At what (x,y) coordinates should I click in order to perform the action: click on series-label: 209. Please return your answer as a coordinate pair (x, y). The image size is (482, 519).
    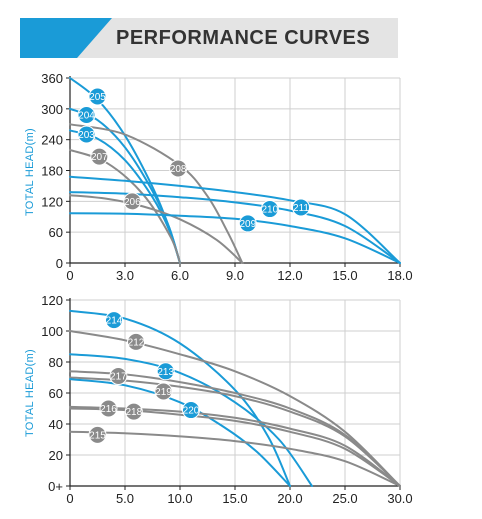
    Looking at the image, I should click on (247, 224).